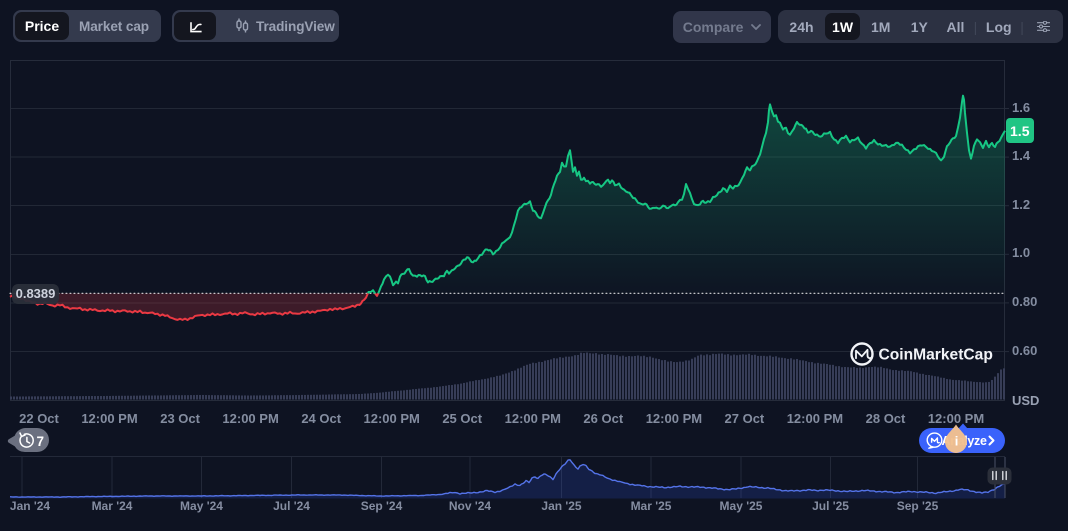 This screenshot has width=1068, height=531. I want to click on svg-text: CoinMarketCap, so click(936, 355).